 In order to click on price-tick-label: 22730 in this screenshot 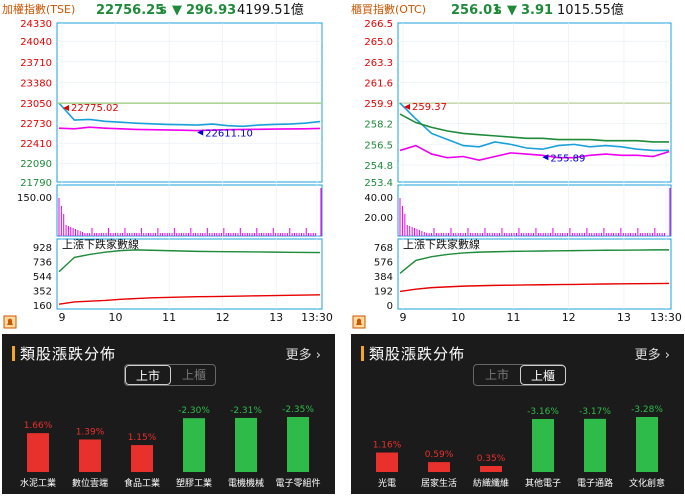, I will do `click(36, 124)`.